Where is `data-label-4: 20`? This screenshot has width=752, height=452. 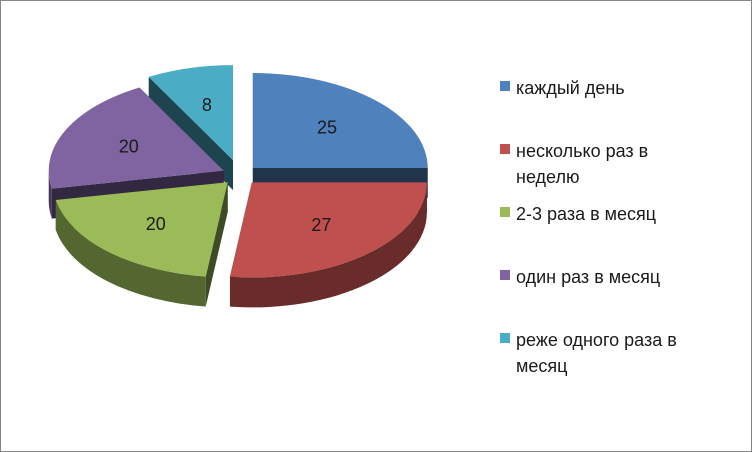
data-label-4: 20 is located at coordinates (129, 147).